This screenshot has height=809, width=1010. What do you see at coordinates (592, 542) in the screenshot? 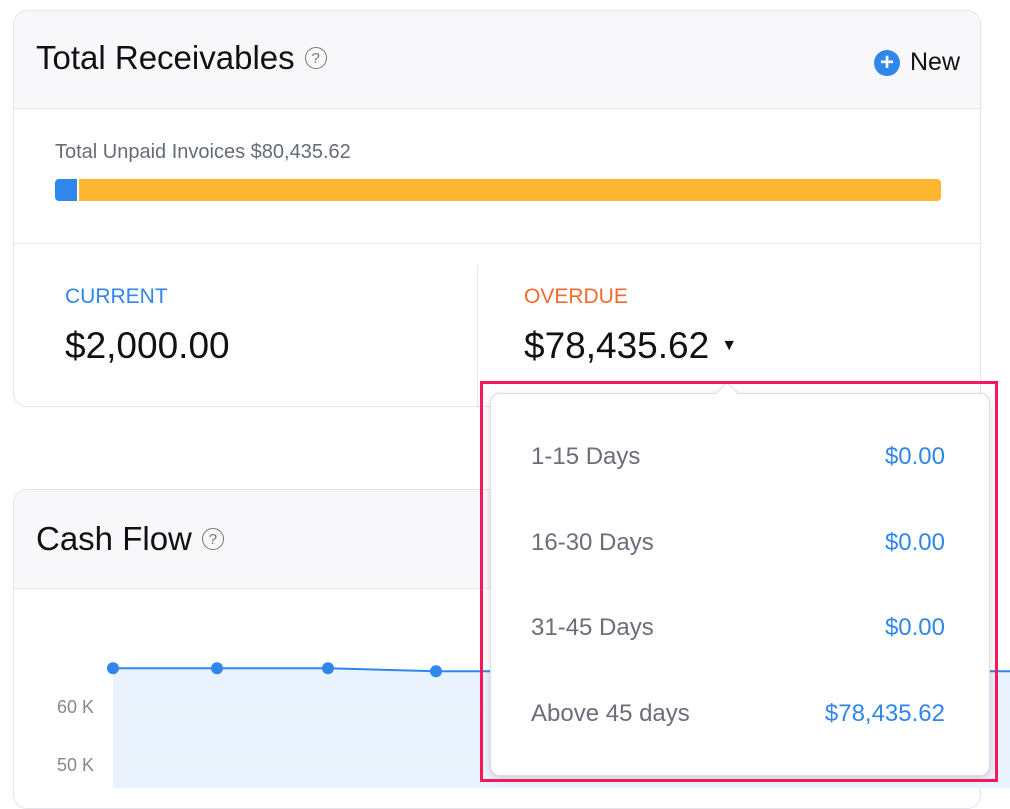
I see `aging-label: 16-30 Days` at bounding box center [592, 542].